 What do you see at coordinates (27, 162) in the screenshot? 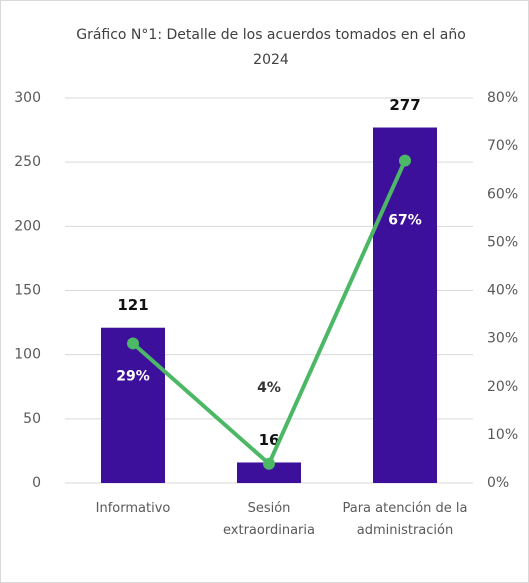
I see `y-tick-label: 250` at bounding box center [27, 162].